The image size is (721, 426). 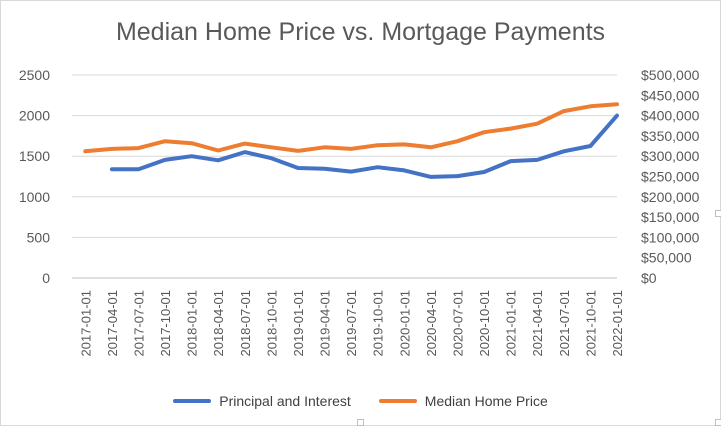 What do you see at coordinates (325, 323) in the screenshot?
I see `x-tick-label: 2019-04-01` at bounding box center [325, 323].